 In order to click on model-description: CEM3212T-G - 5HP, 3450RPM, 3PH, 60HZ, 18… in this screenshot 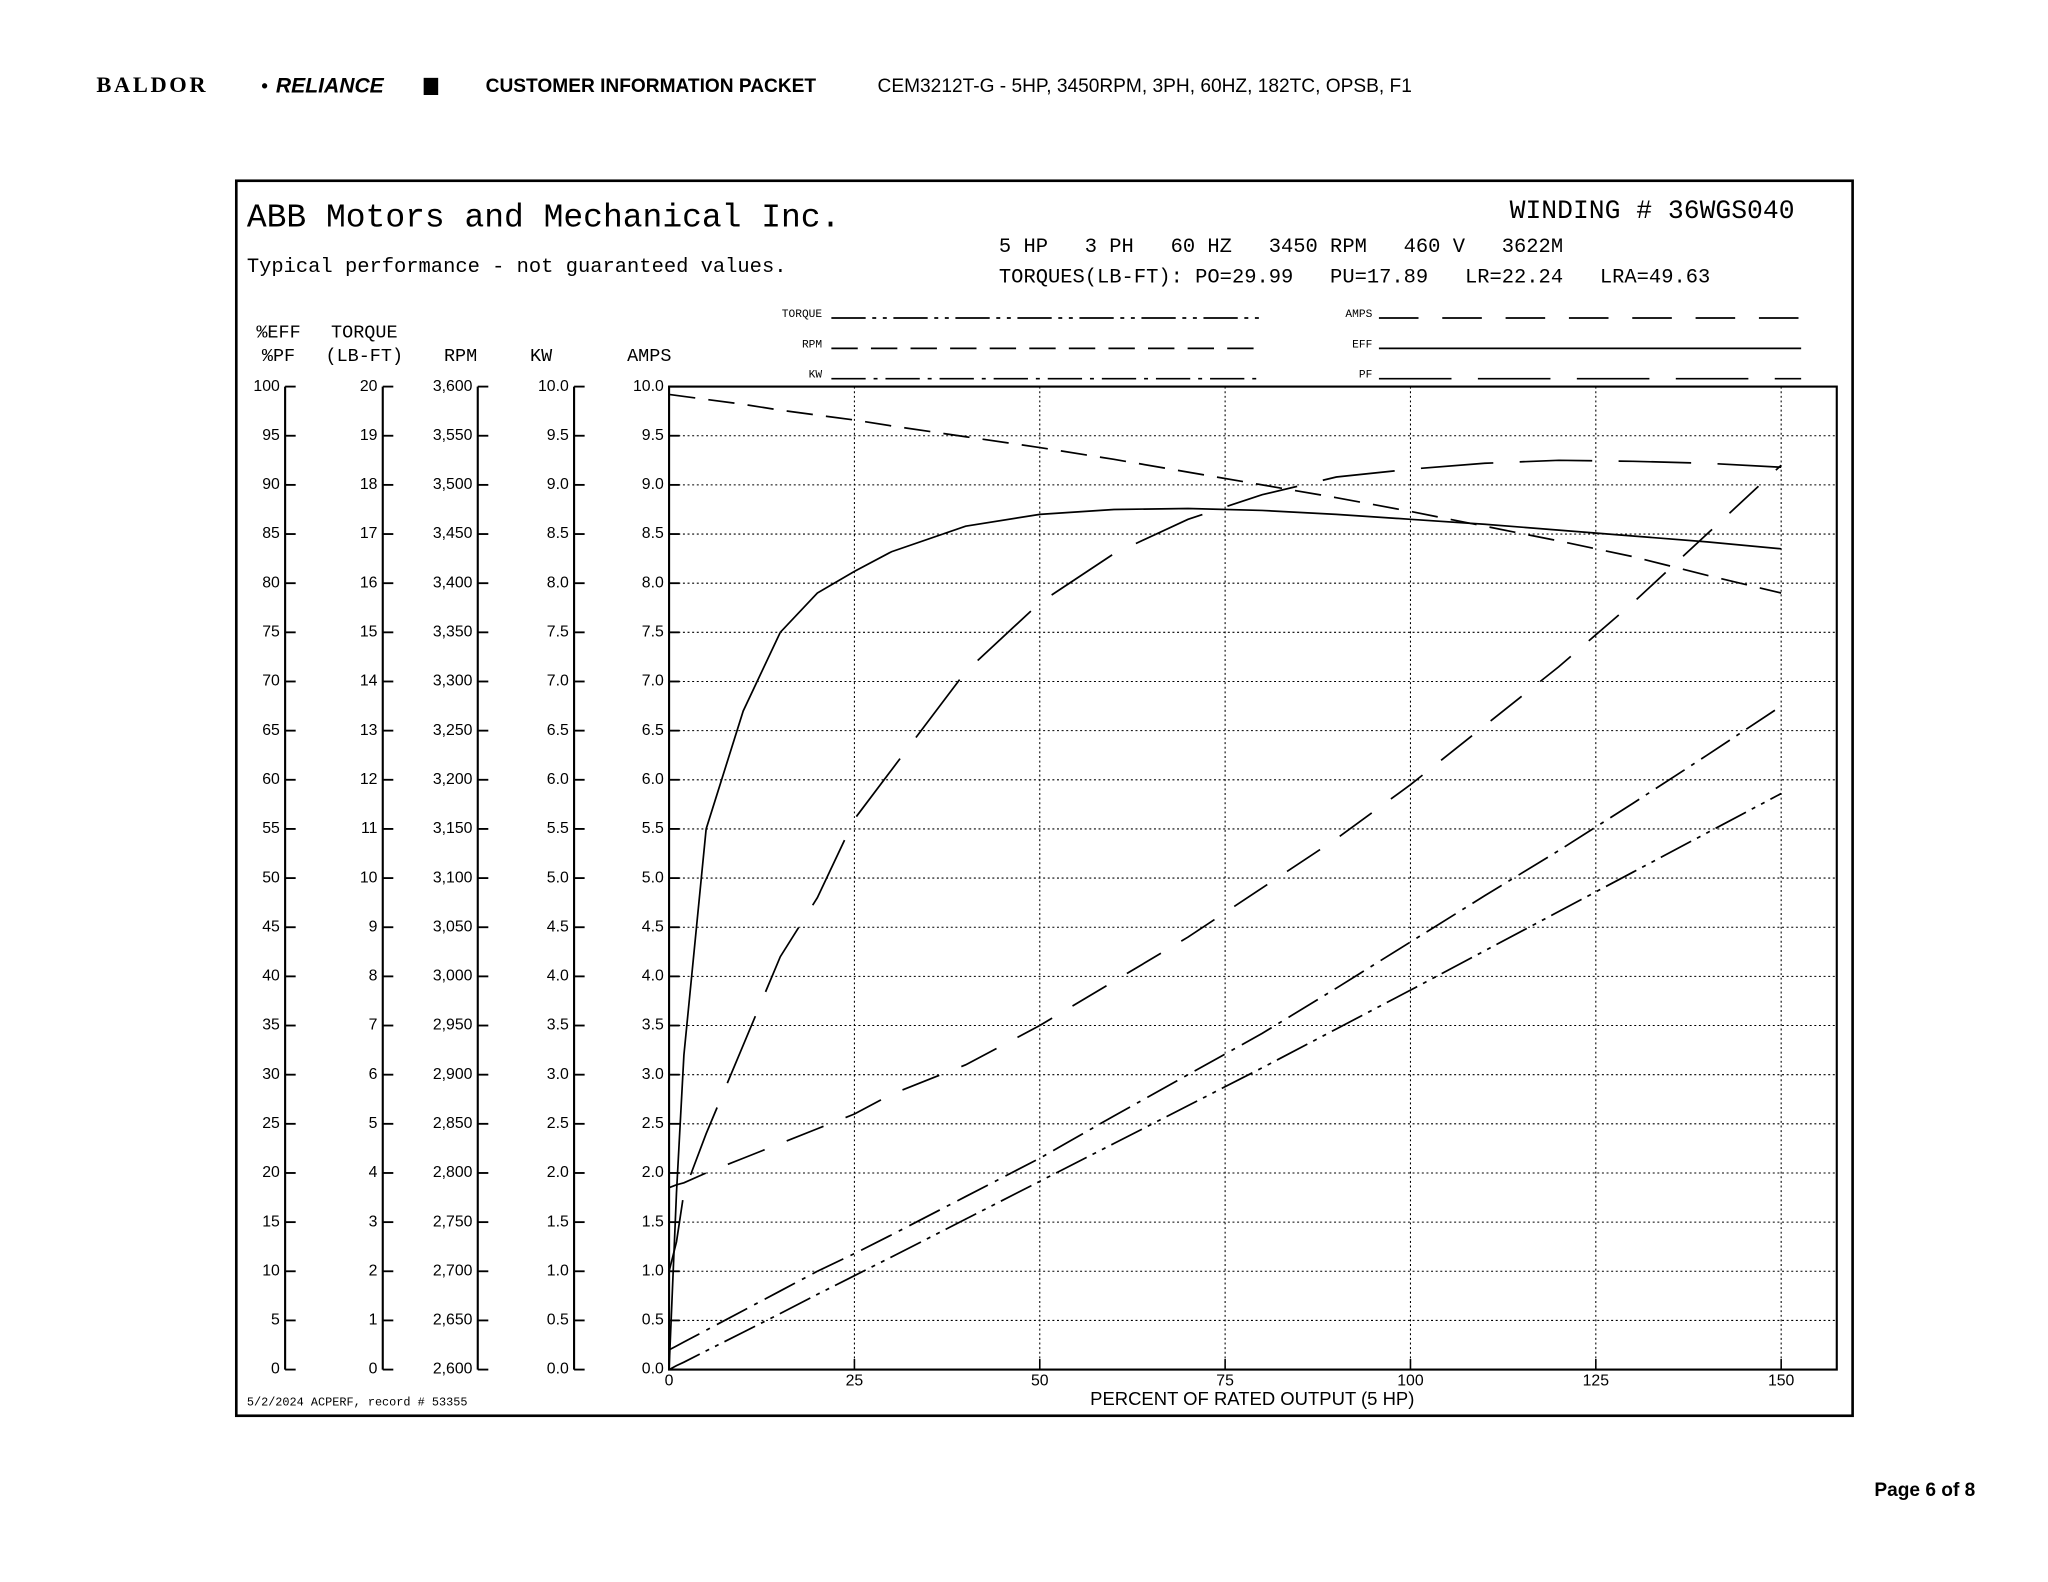, I will do `click(1145, 86)`.